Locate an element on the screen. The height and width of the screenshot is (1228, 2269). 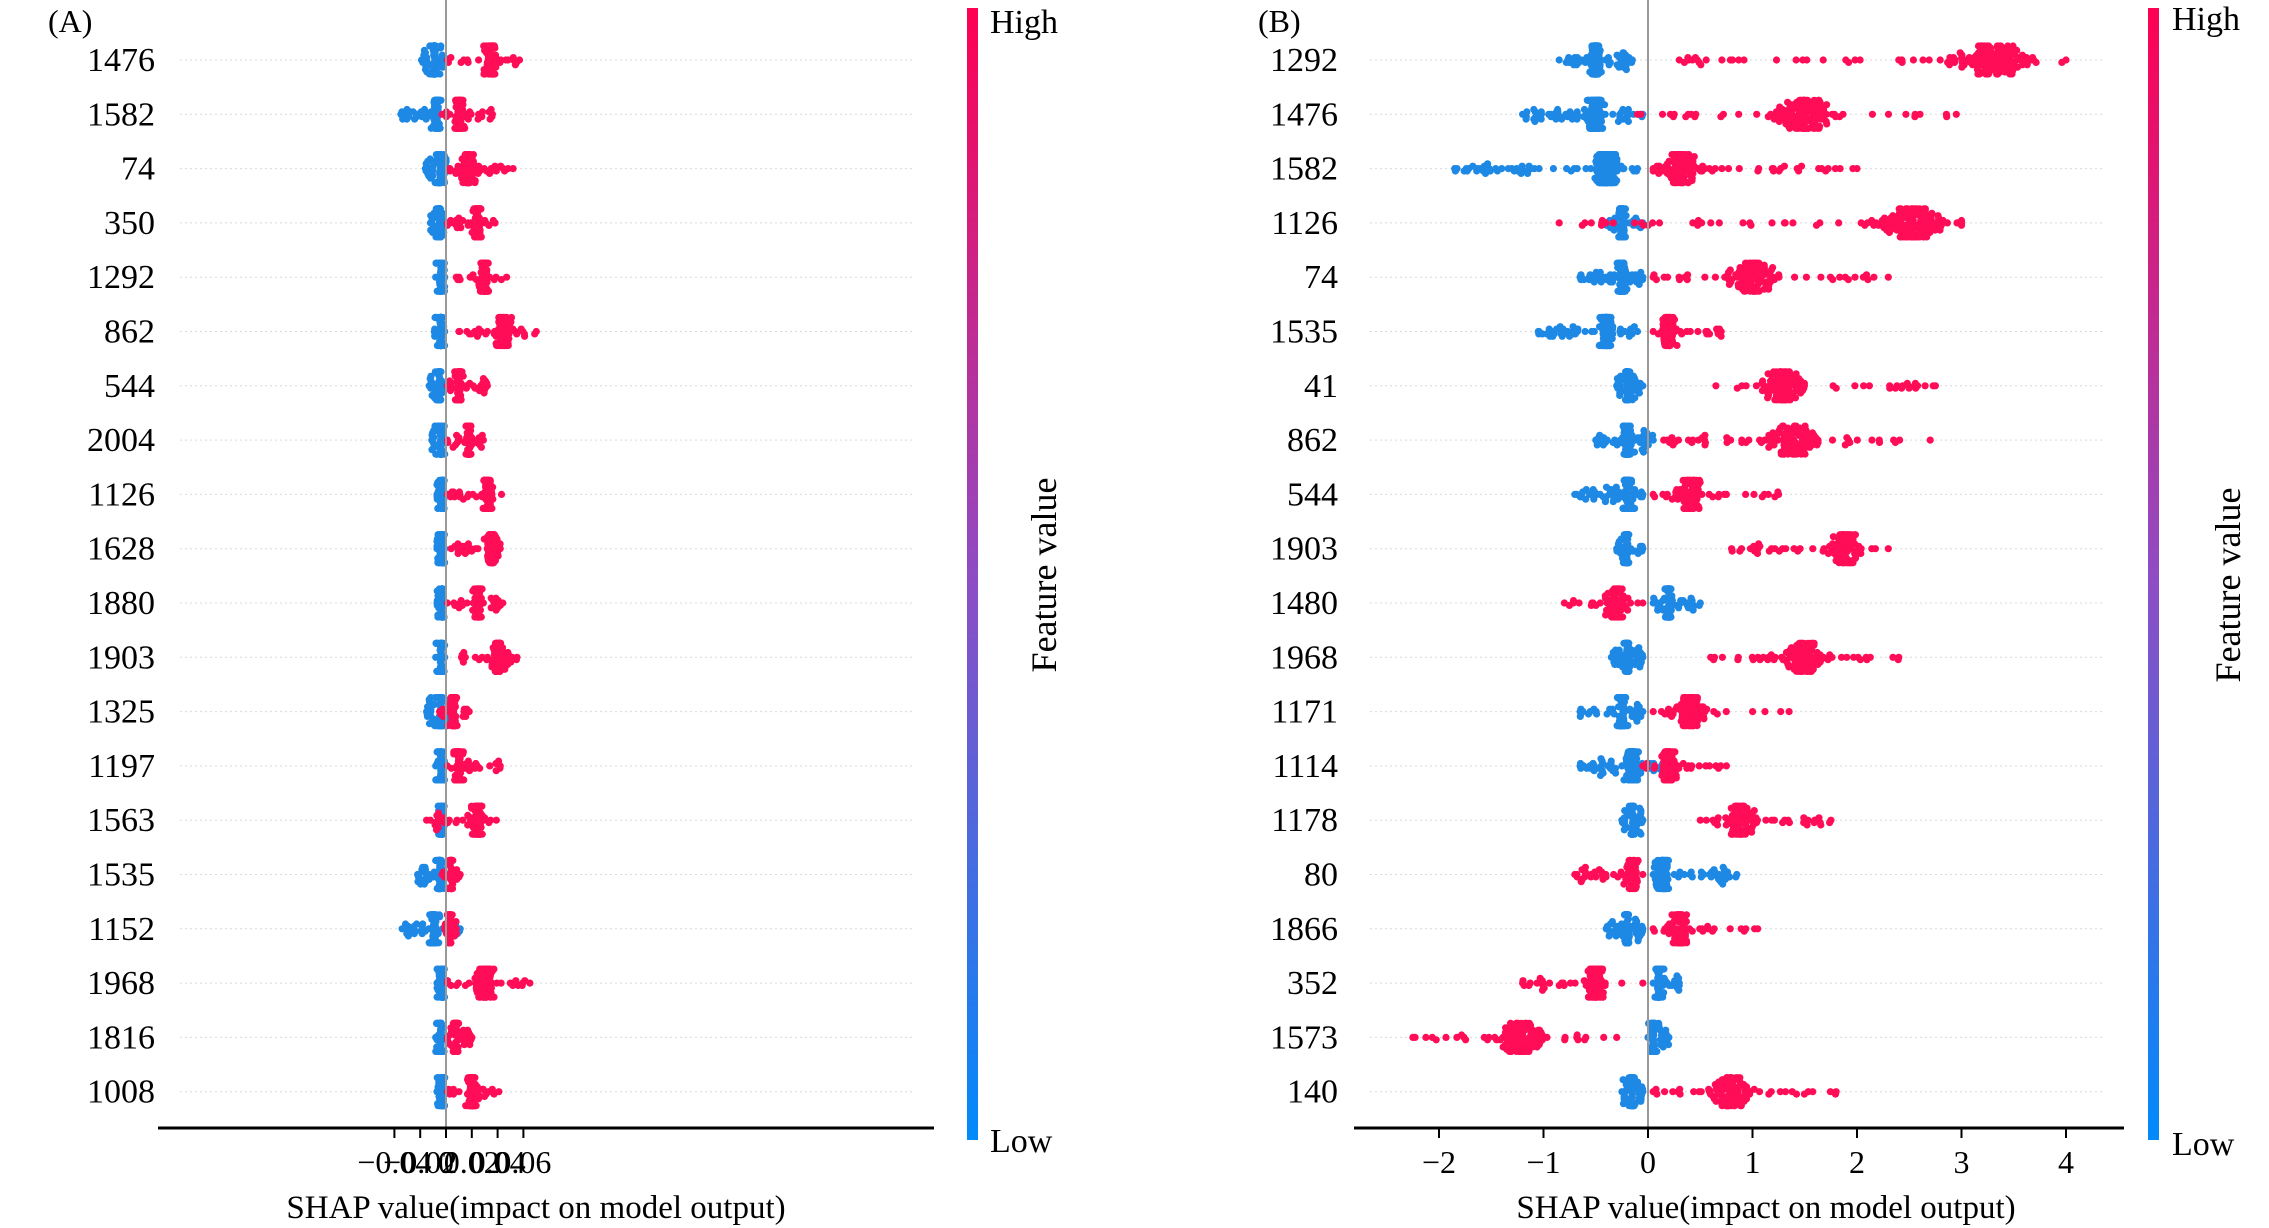
panel-a-feature-label: 350 is located at coordinates (129, 223).